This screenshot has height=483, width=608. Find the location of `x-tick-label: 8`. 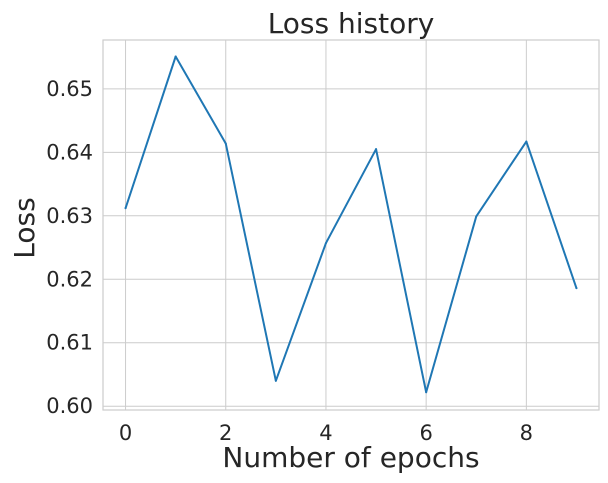

x-tick-label: 8 is located at coordinates (526, 433).